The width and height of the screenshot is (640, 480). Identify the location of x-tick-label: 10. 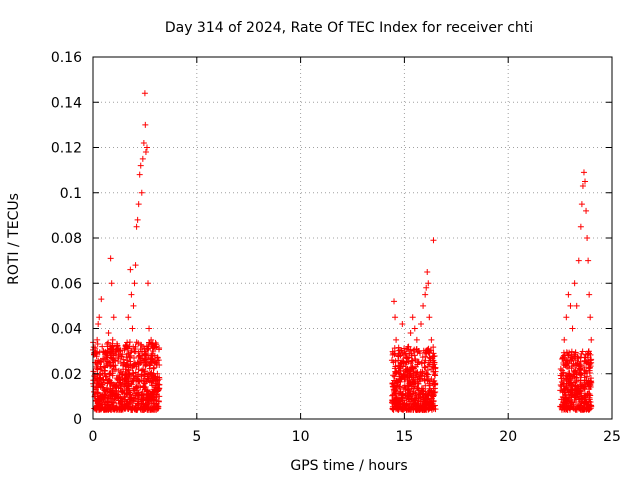
(301, 437).